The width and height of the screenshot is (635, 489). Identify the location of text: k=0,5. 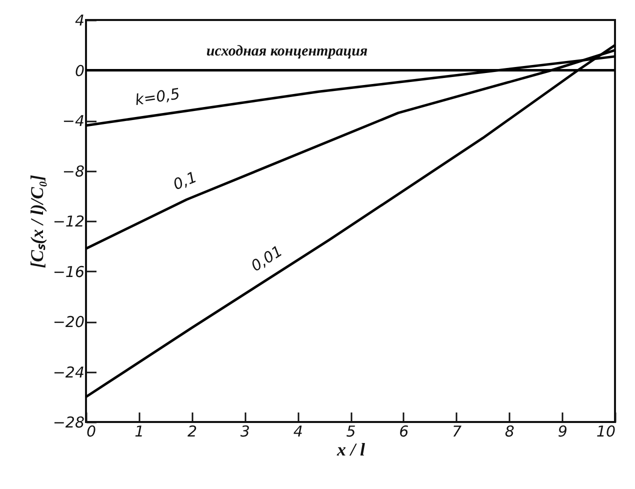
(158, 97).